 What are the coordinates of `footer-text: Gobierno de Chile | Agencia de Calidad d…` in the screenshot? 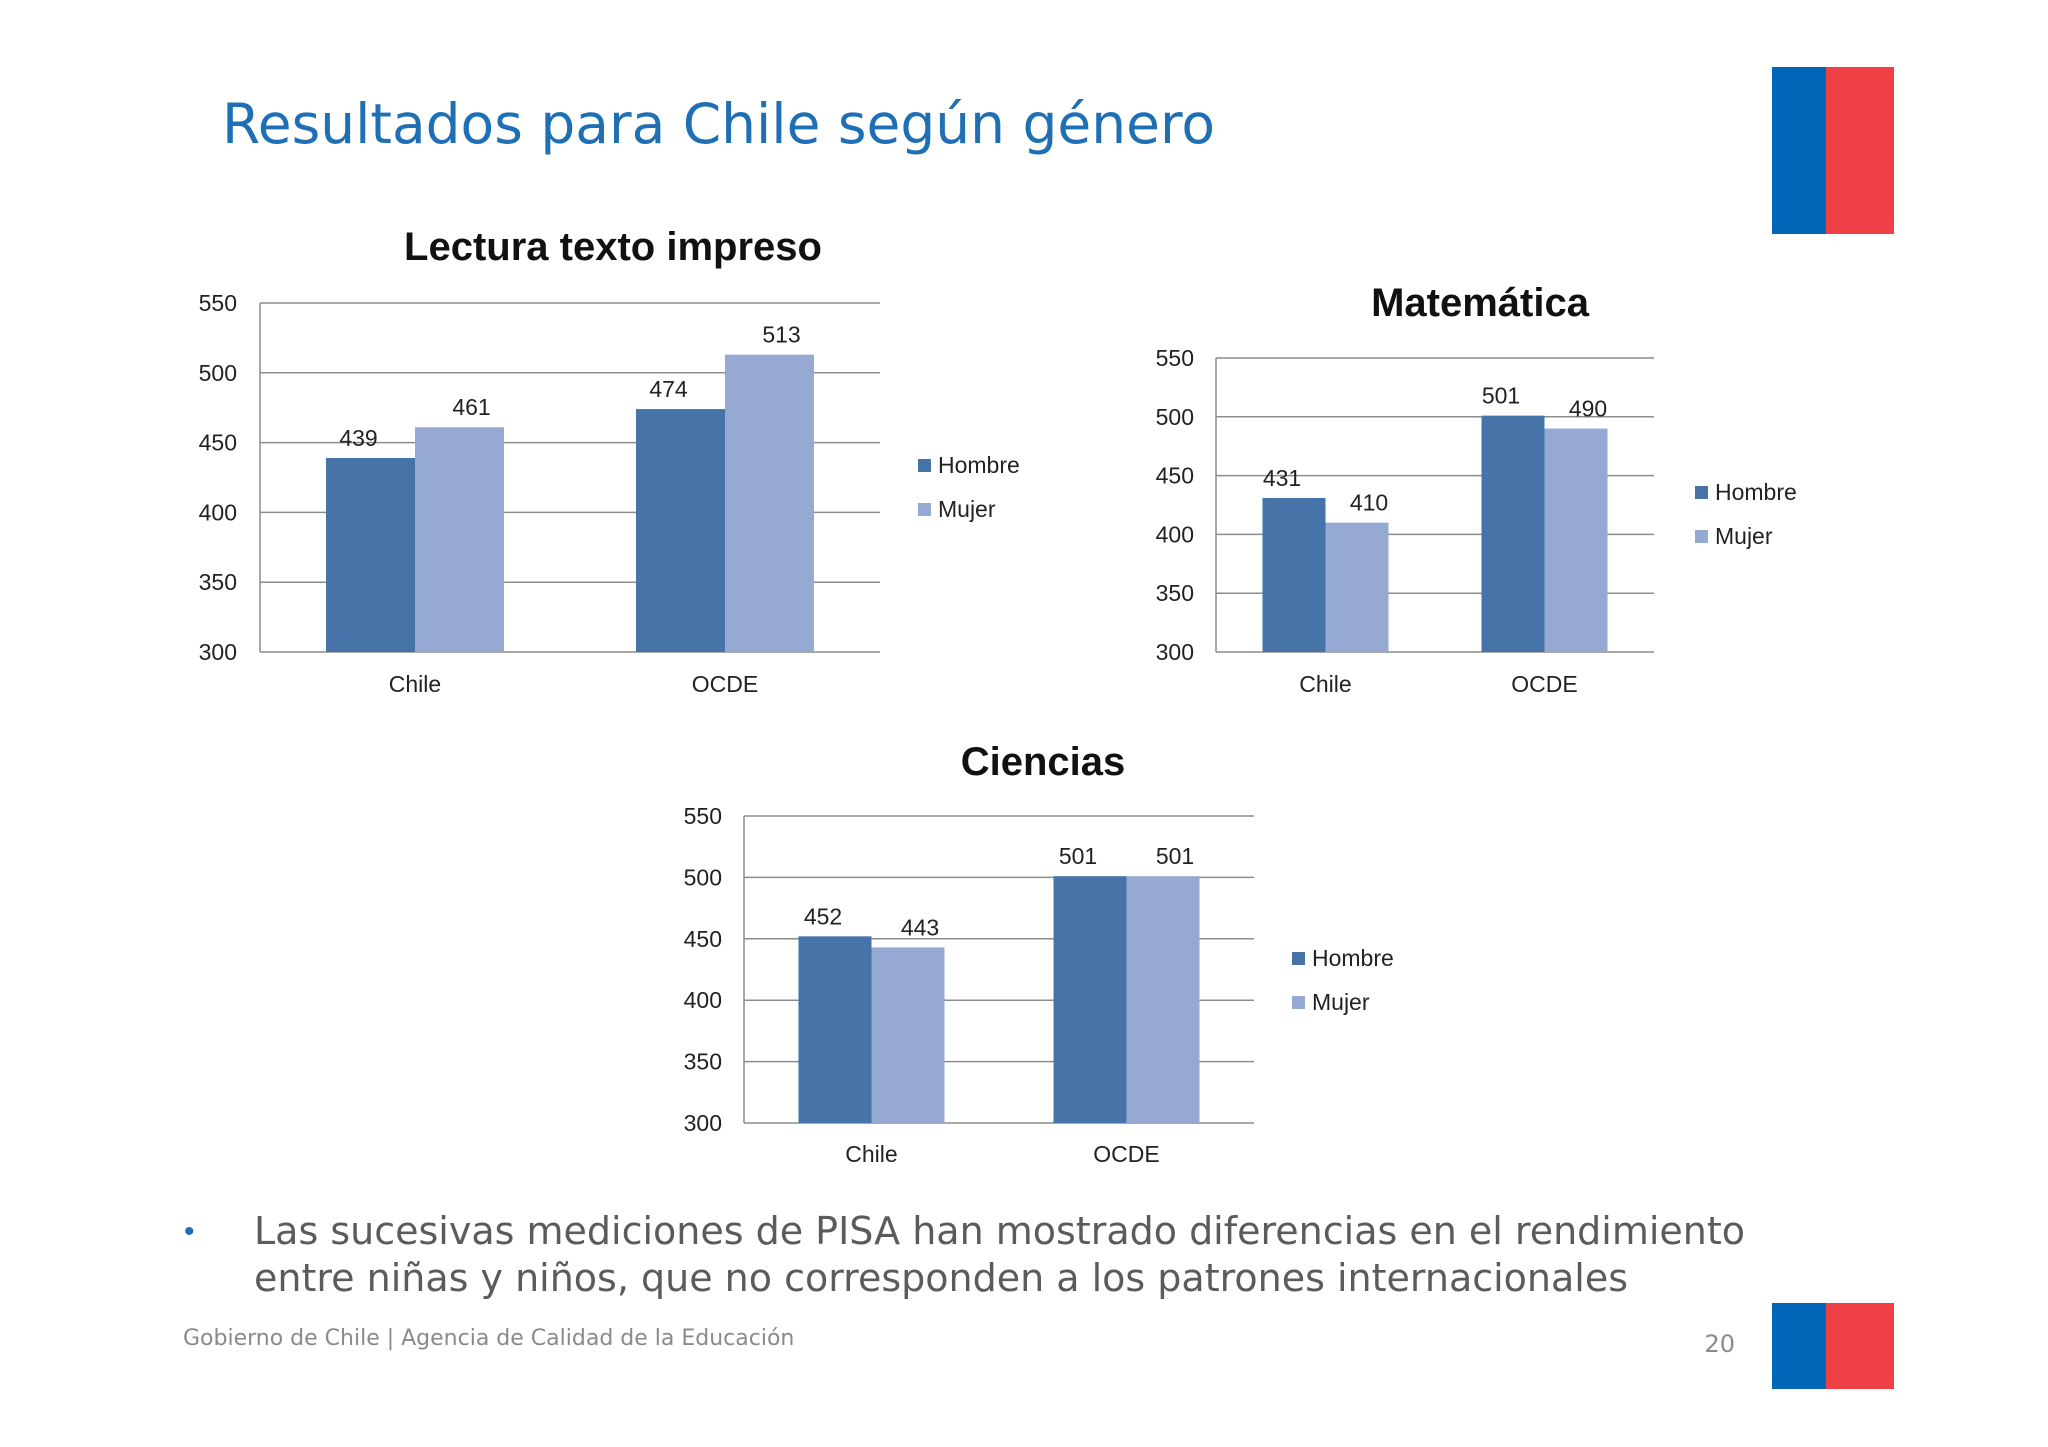 It's located at (489, 1338).